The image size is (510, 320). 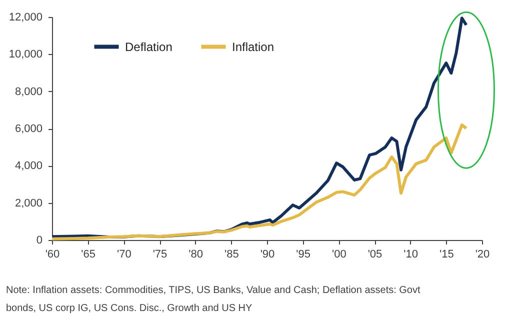 I want to click on x-tick-label: '10, so click(x=411, y=254).